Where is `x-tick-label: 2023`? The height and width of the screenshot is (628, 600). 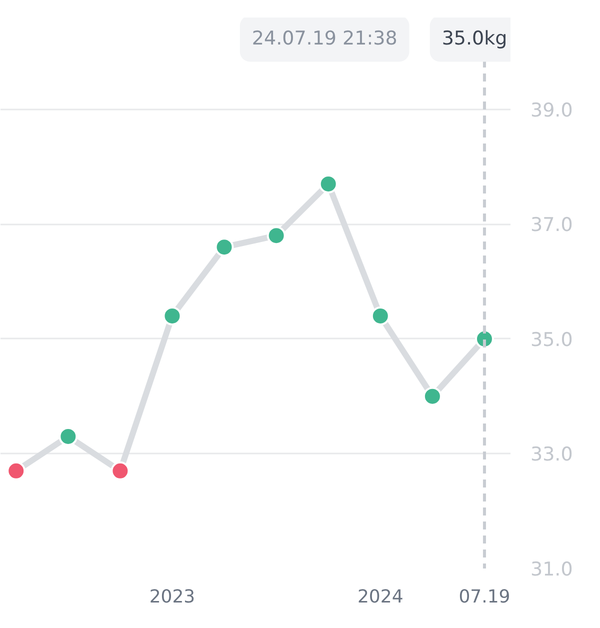
x-tick-label: 2023 is located at coordinates (172, 597).